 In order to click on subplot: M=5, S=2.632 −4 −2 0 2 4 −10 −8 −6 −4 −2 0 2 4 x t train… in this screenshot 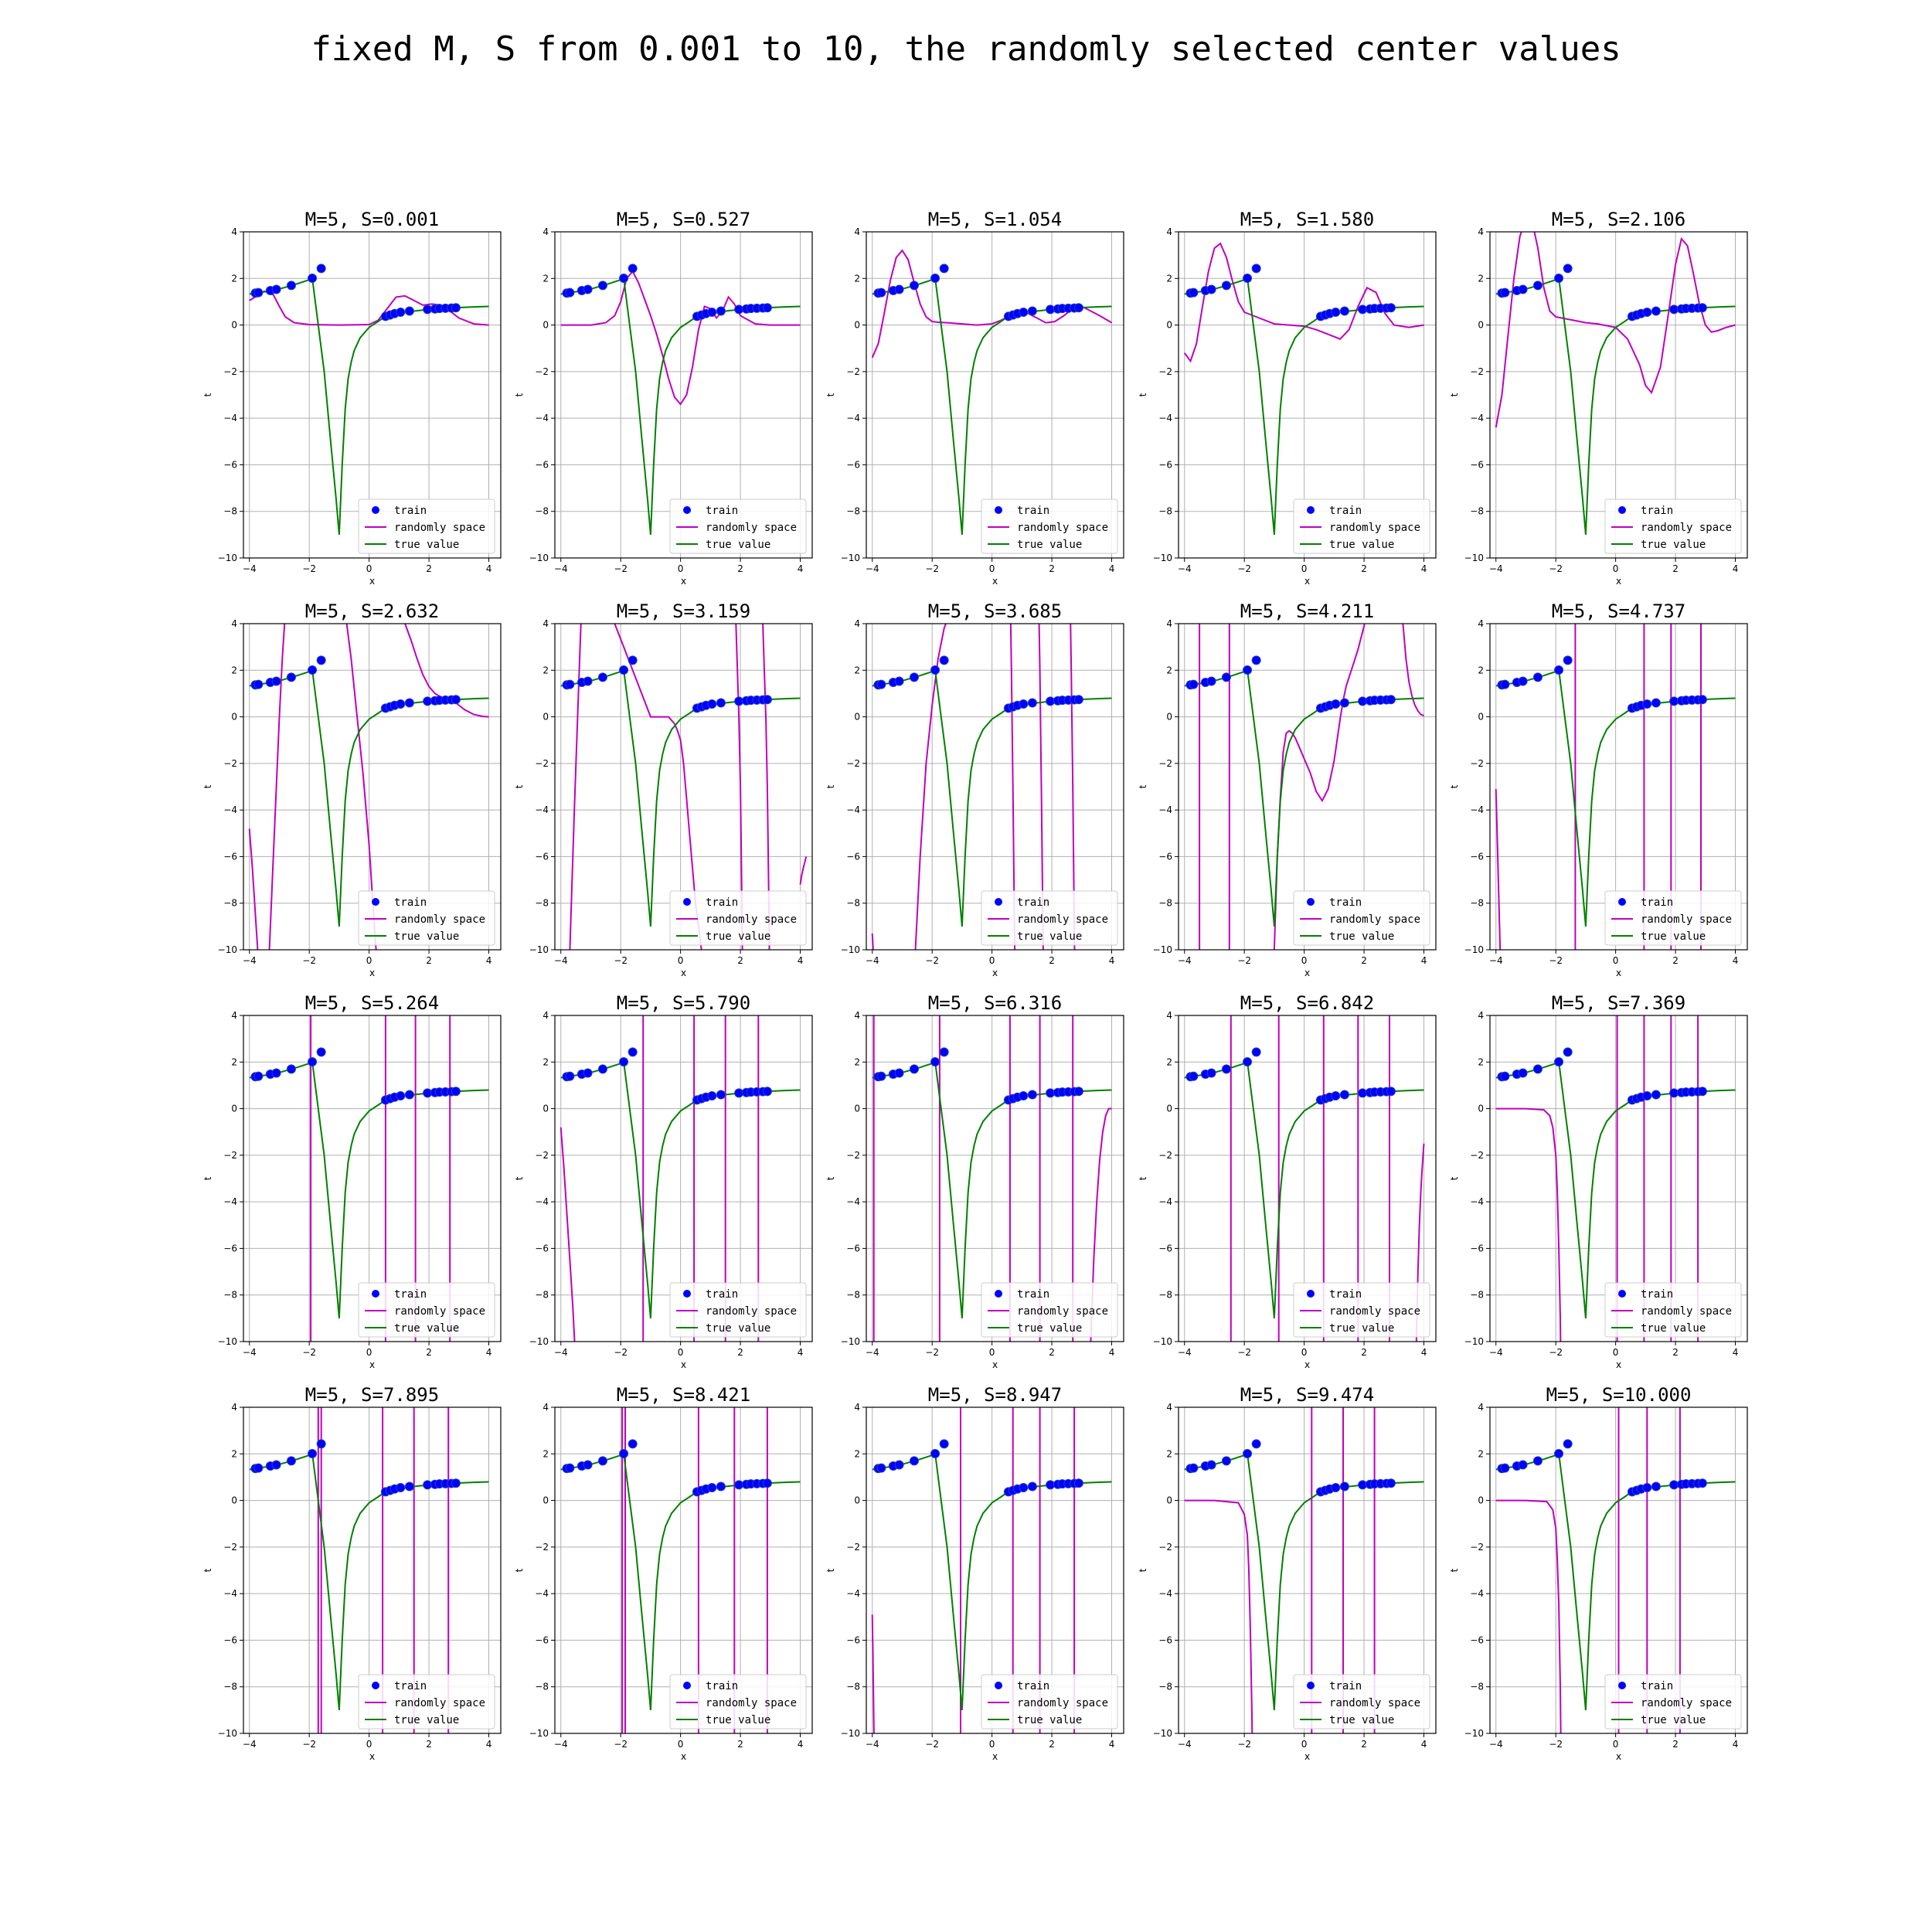, I will do `click(352, 789)`.